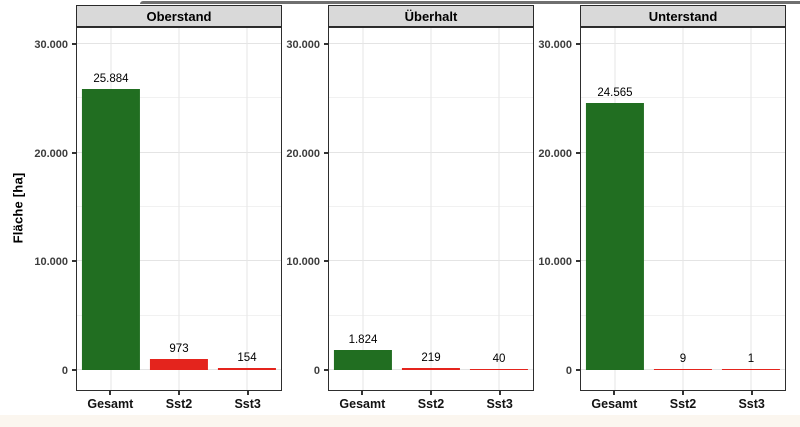 Image resolution: width=800 pixels, height=427 pixels. I want to click on bar-value-label: 154, so click(247, 358).